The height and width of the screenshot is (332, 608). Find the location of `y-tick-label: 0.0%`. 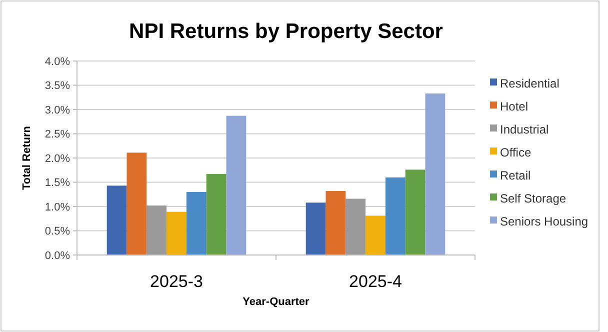

y-tick-label: 0.0% is located at coordinates (57, 256).